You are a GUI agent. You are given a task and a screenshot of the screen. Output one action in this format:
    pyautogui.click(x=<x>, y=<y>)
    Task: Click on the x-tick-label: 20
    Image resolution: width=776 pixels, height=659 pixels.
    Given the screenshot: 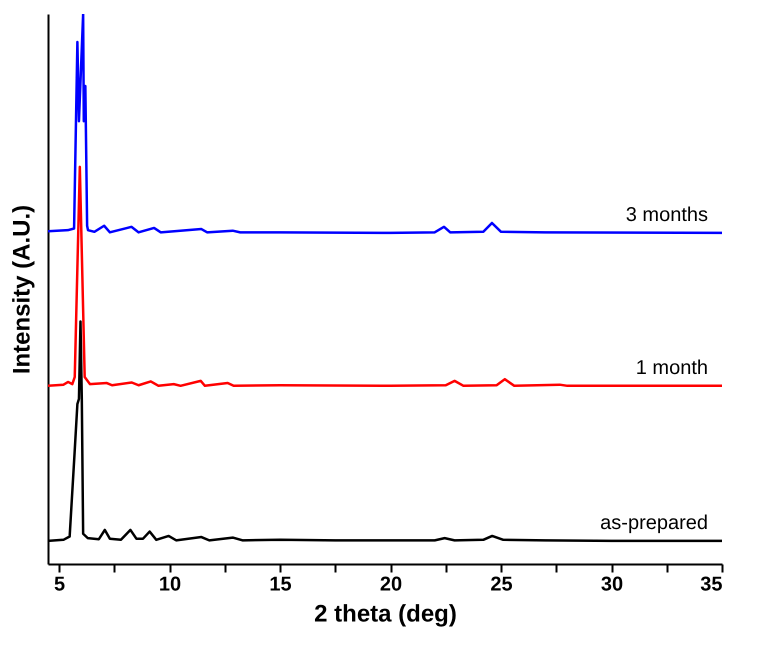 What is the action you would take?
    pyautogui.click(x=391, y=585)
    